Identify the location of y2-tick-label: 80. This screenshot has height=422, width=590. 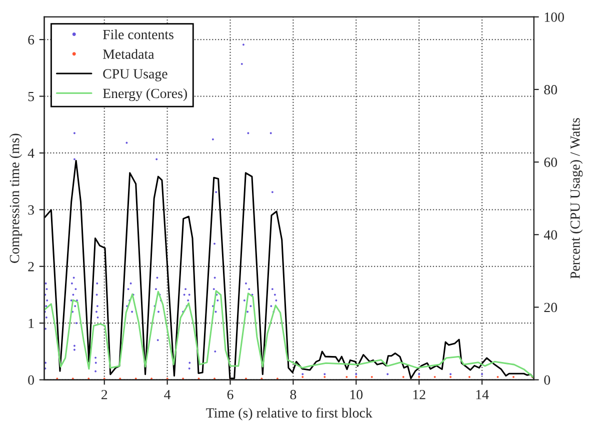
(551, 89).